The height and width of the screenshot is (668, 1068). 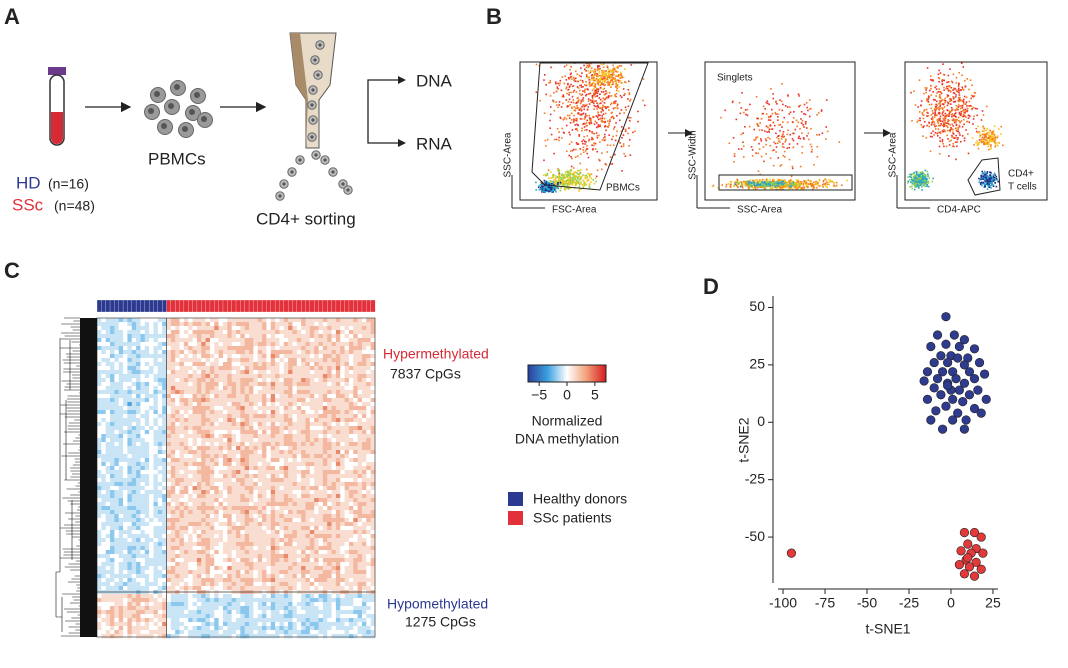 I want to click on annotation-cell, so click(x=173, y=306).